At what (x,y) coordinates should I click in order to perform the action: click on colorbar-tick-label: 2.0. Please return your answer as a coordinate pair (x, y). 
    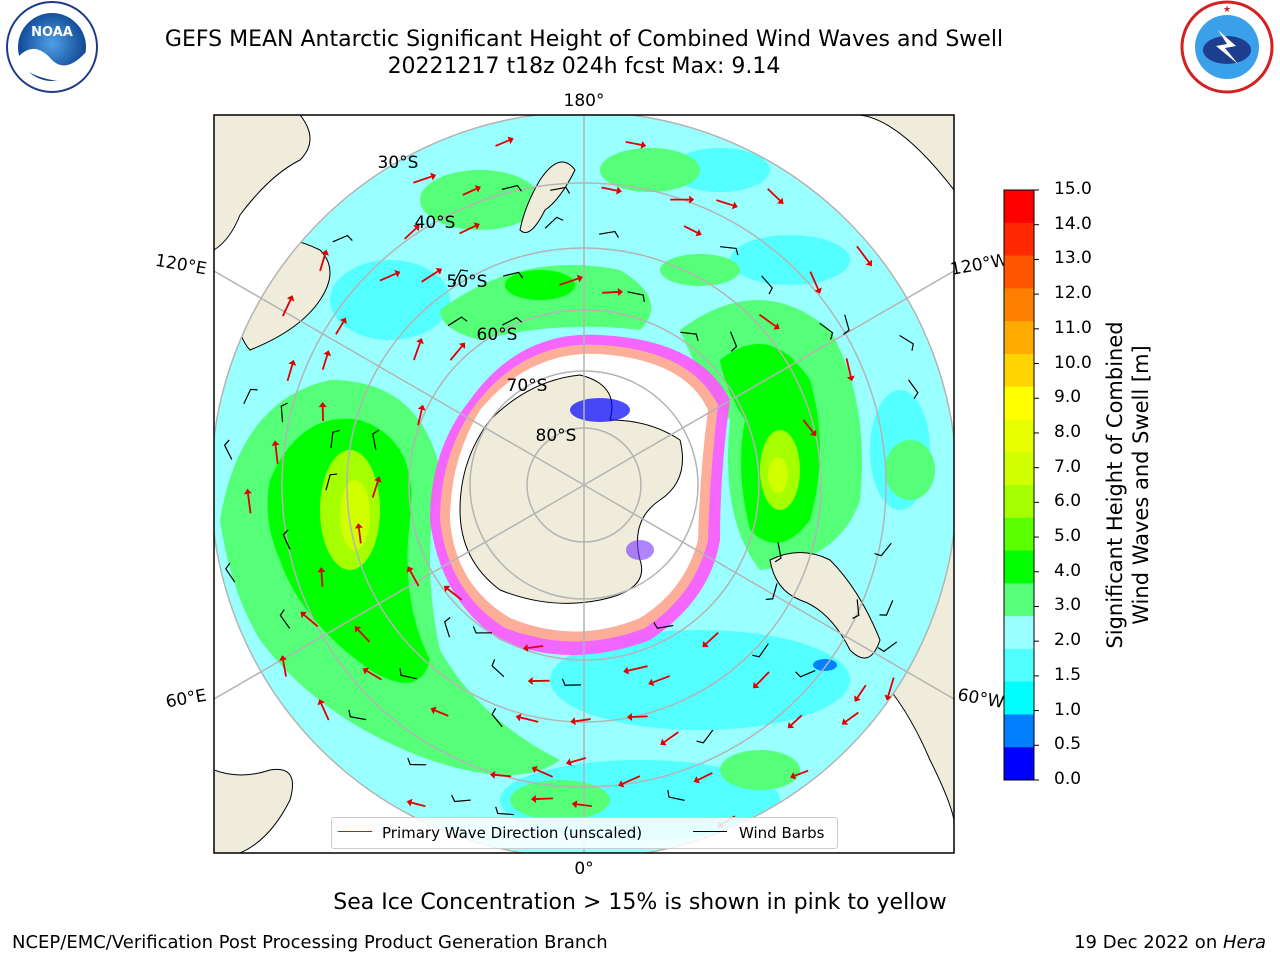
    Looking at the image, I should click on (1068, 640).